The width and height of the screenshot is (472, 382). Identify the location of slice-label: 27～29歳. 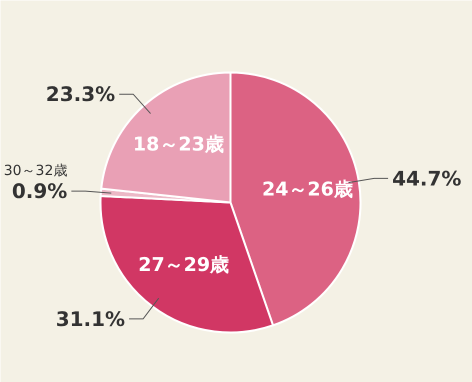
(184, 265).